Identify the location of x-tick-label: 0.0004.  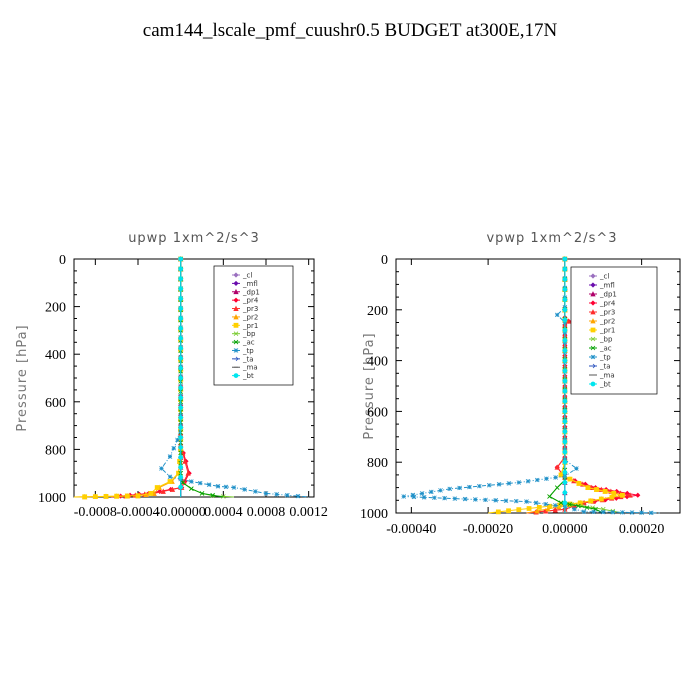
(223, 512).